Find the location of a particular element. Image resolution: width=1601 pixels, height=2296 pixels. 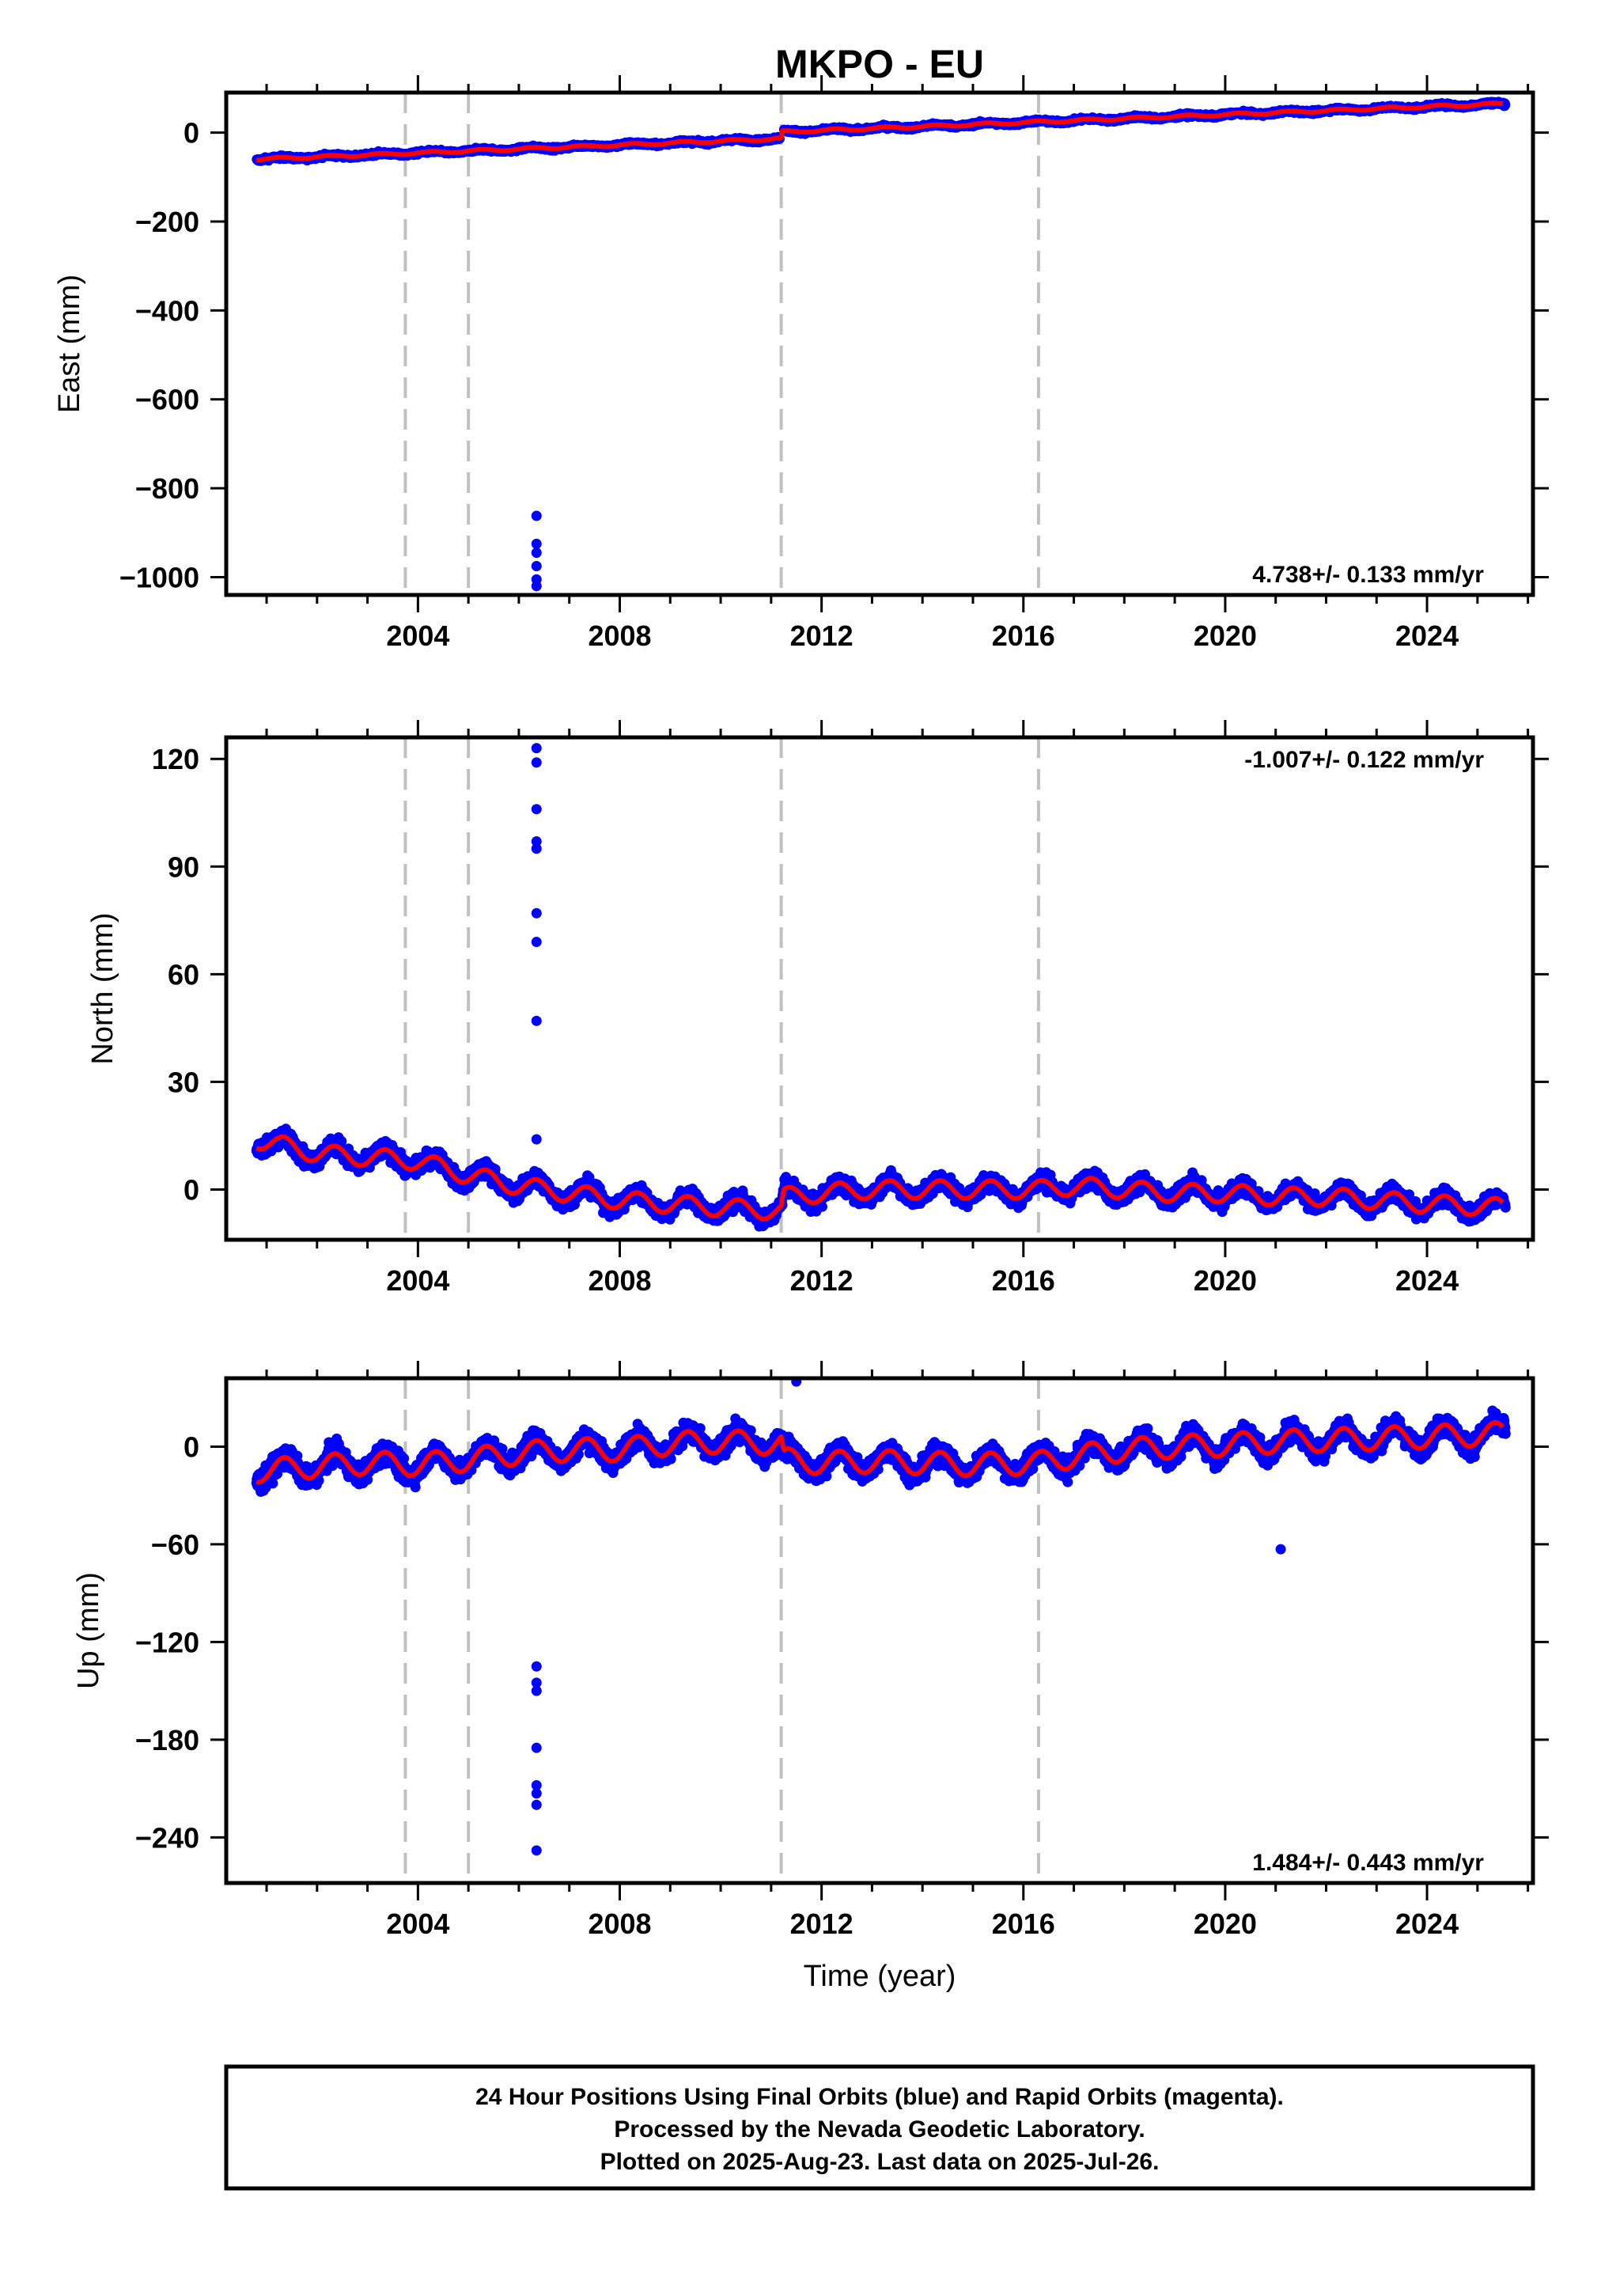

y-tick-label: −600 is located at coordinates (167, 400).